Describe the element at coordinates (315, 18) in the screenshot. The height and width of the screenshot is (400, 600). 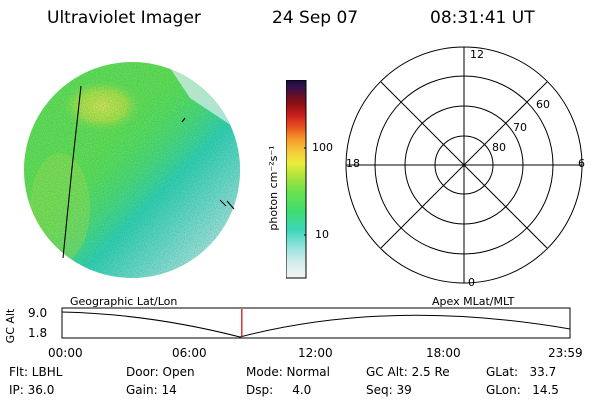
I see `observation-date: 24 Sep 07` at that location.